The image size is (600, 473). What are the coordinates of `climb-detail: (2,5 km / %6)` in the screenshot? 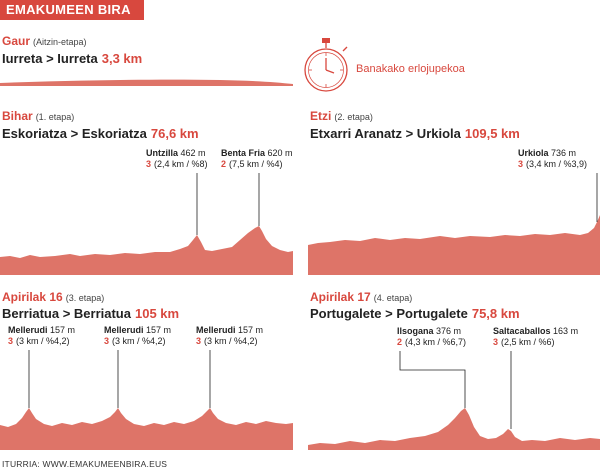 It's located at (528, 342).